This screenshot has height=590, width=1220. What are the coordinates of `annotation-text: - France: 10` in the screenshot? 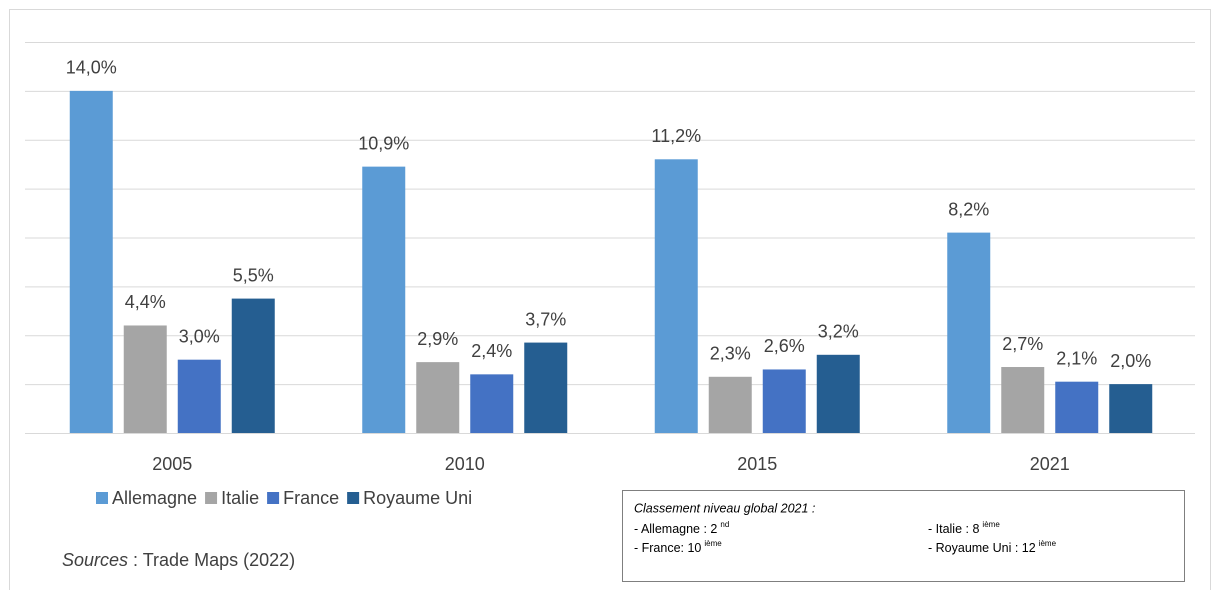 It's located at (667, 548).